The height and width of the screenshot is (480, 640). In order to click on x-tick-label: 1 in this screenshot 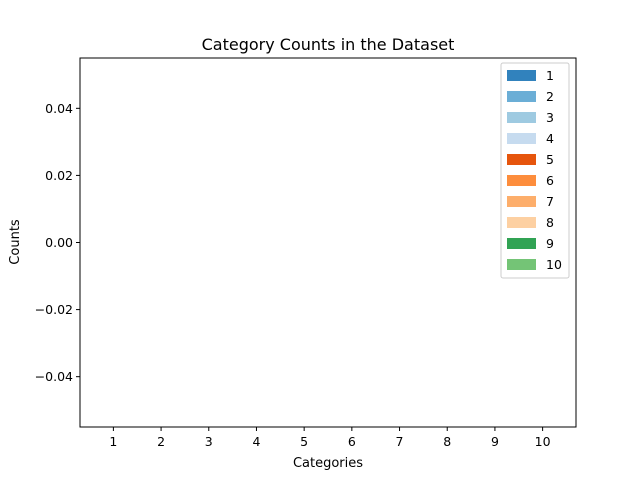, I will do `click(113, 441)`.